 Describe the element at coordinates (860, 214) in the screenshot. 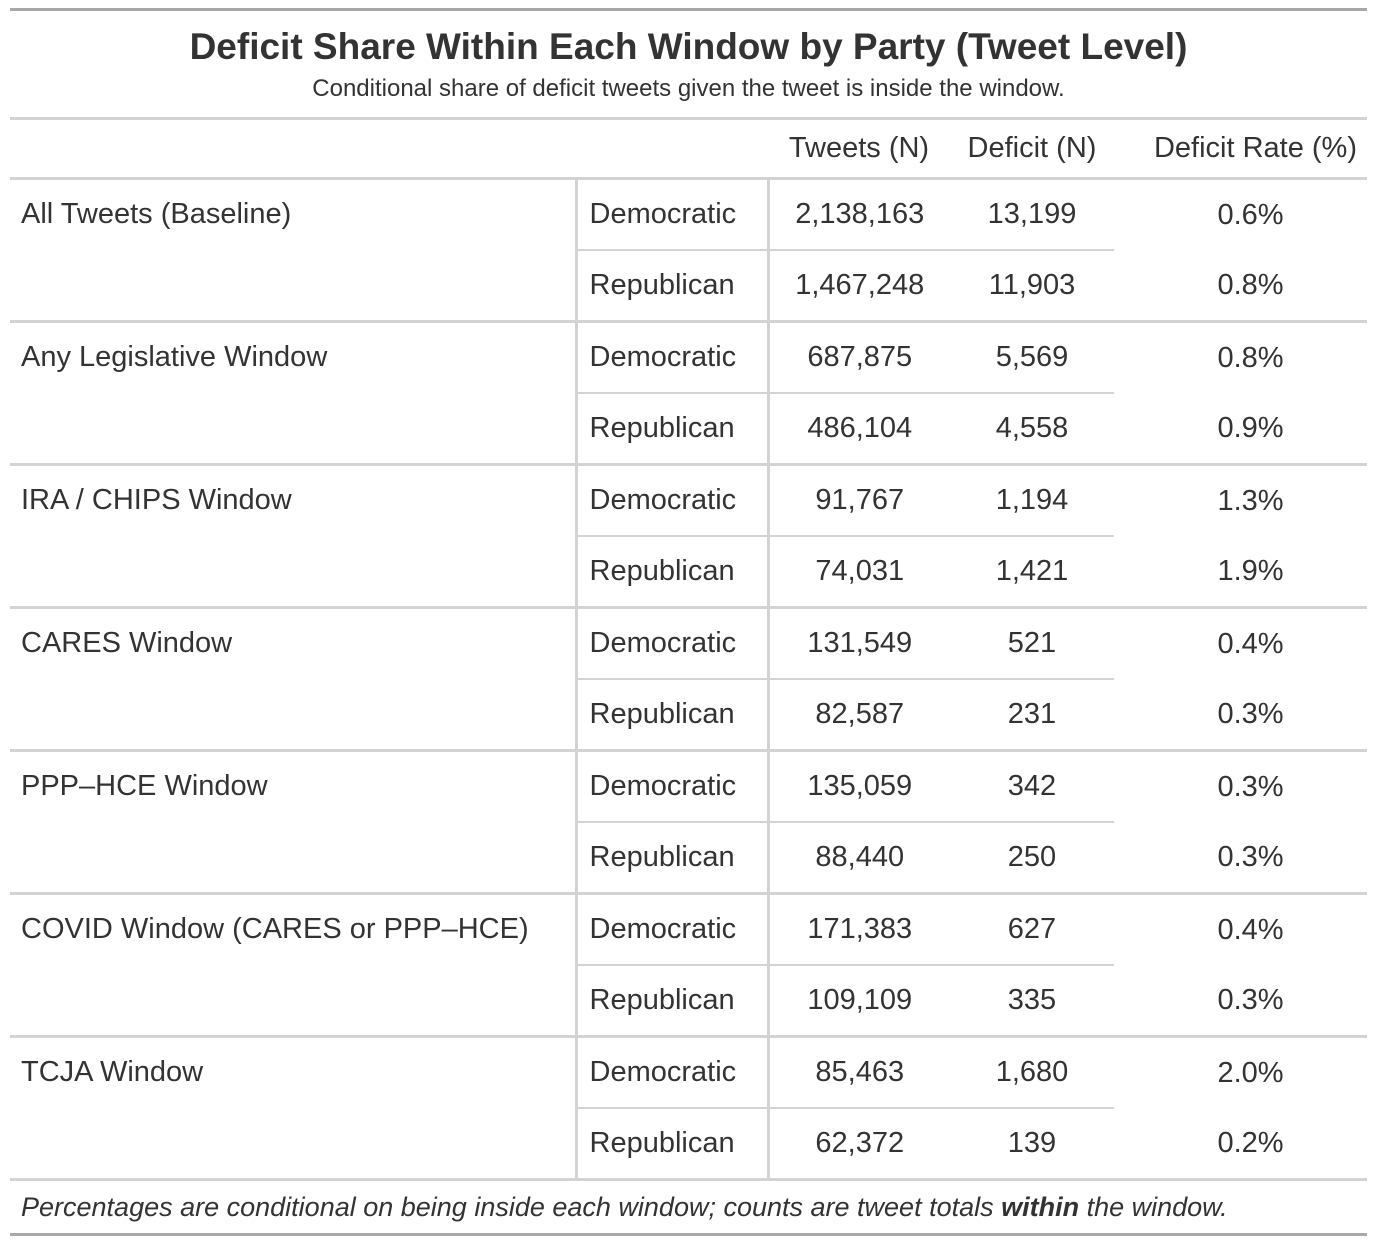

I see `tweets-count: 2,138,163` at that location.